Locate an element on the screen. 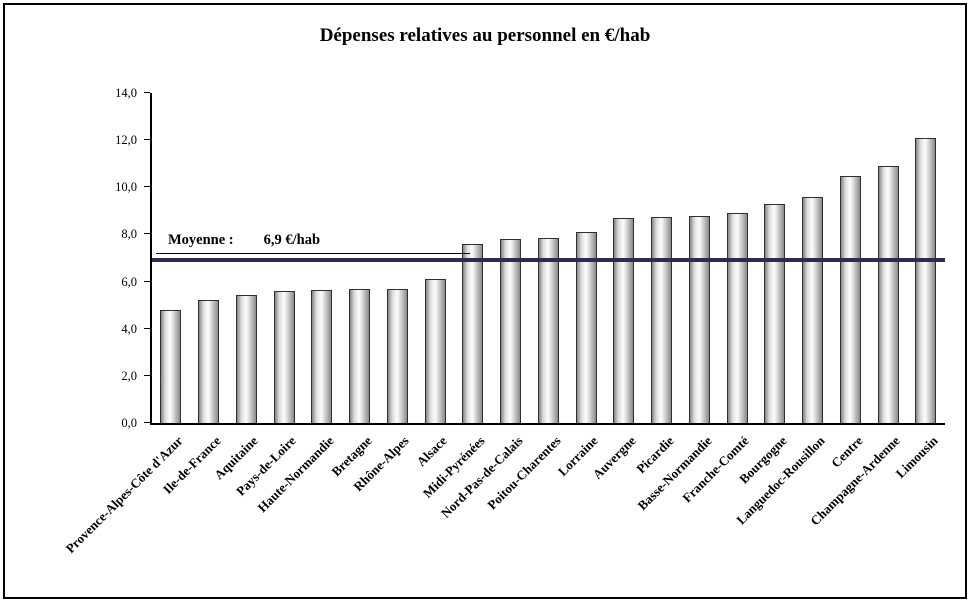 Image resolution: width=970 pixels, height=602 pixels. y-tick-label-4: 8,0 is located at coordinates (129, 234).